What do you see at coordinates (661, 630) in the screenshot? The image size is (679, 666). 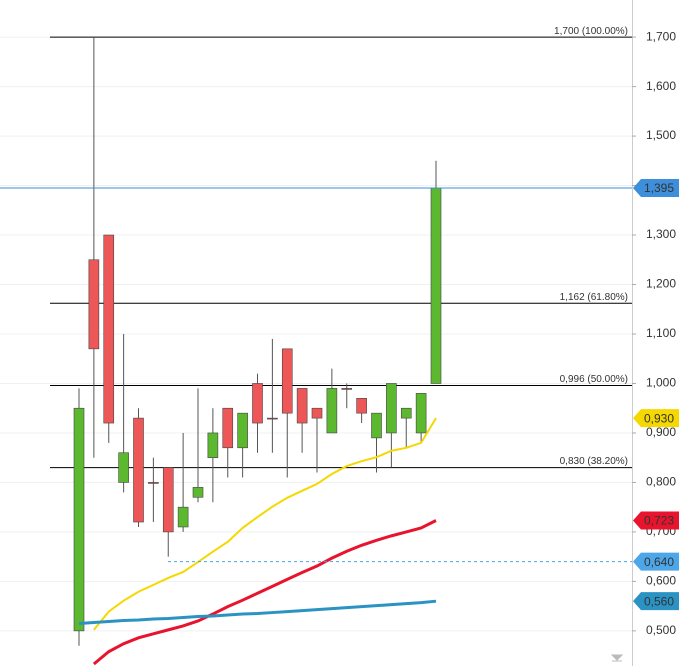 I see `y-tick-label: 0,500` at bounding box center [661, 630].